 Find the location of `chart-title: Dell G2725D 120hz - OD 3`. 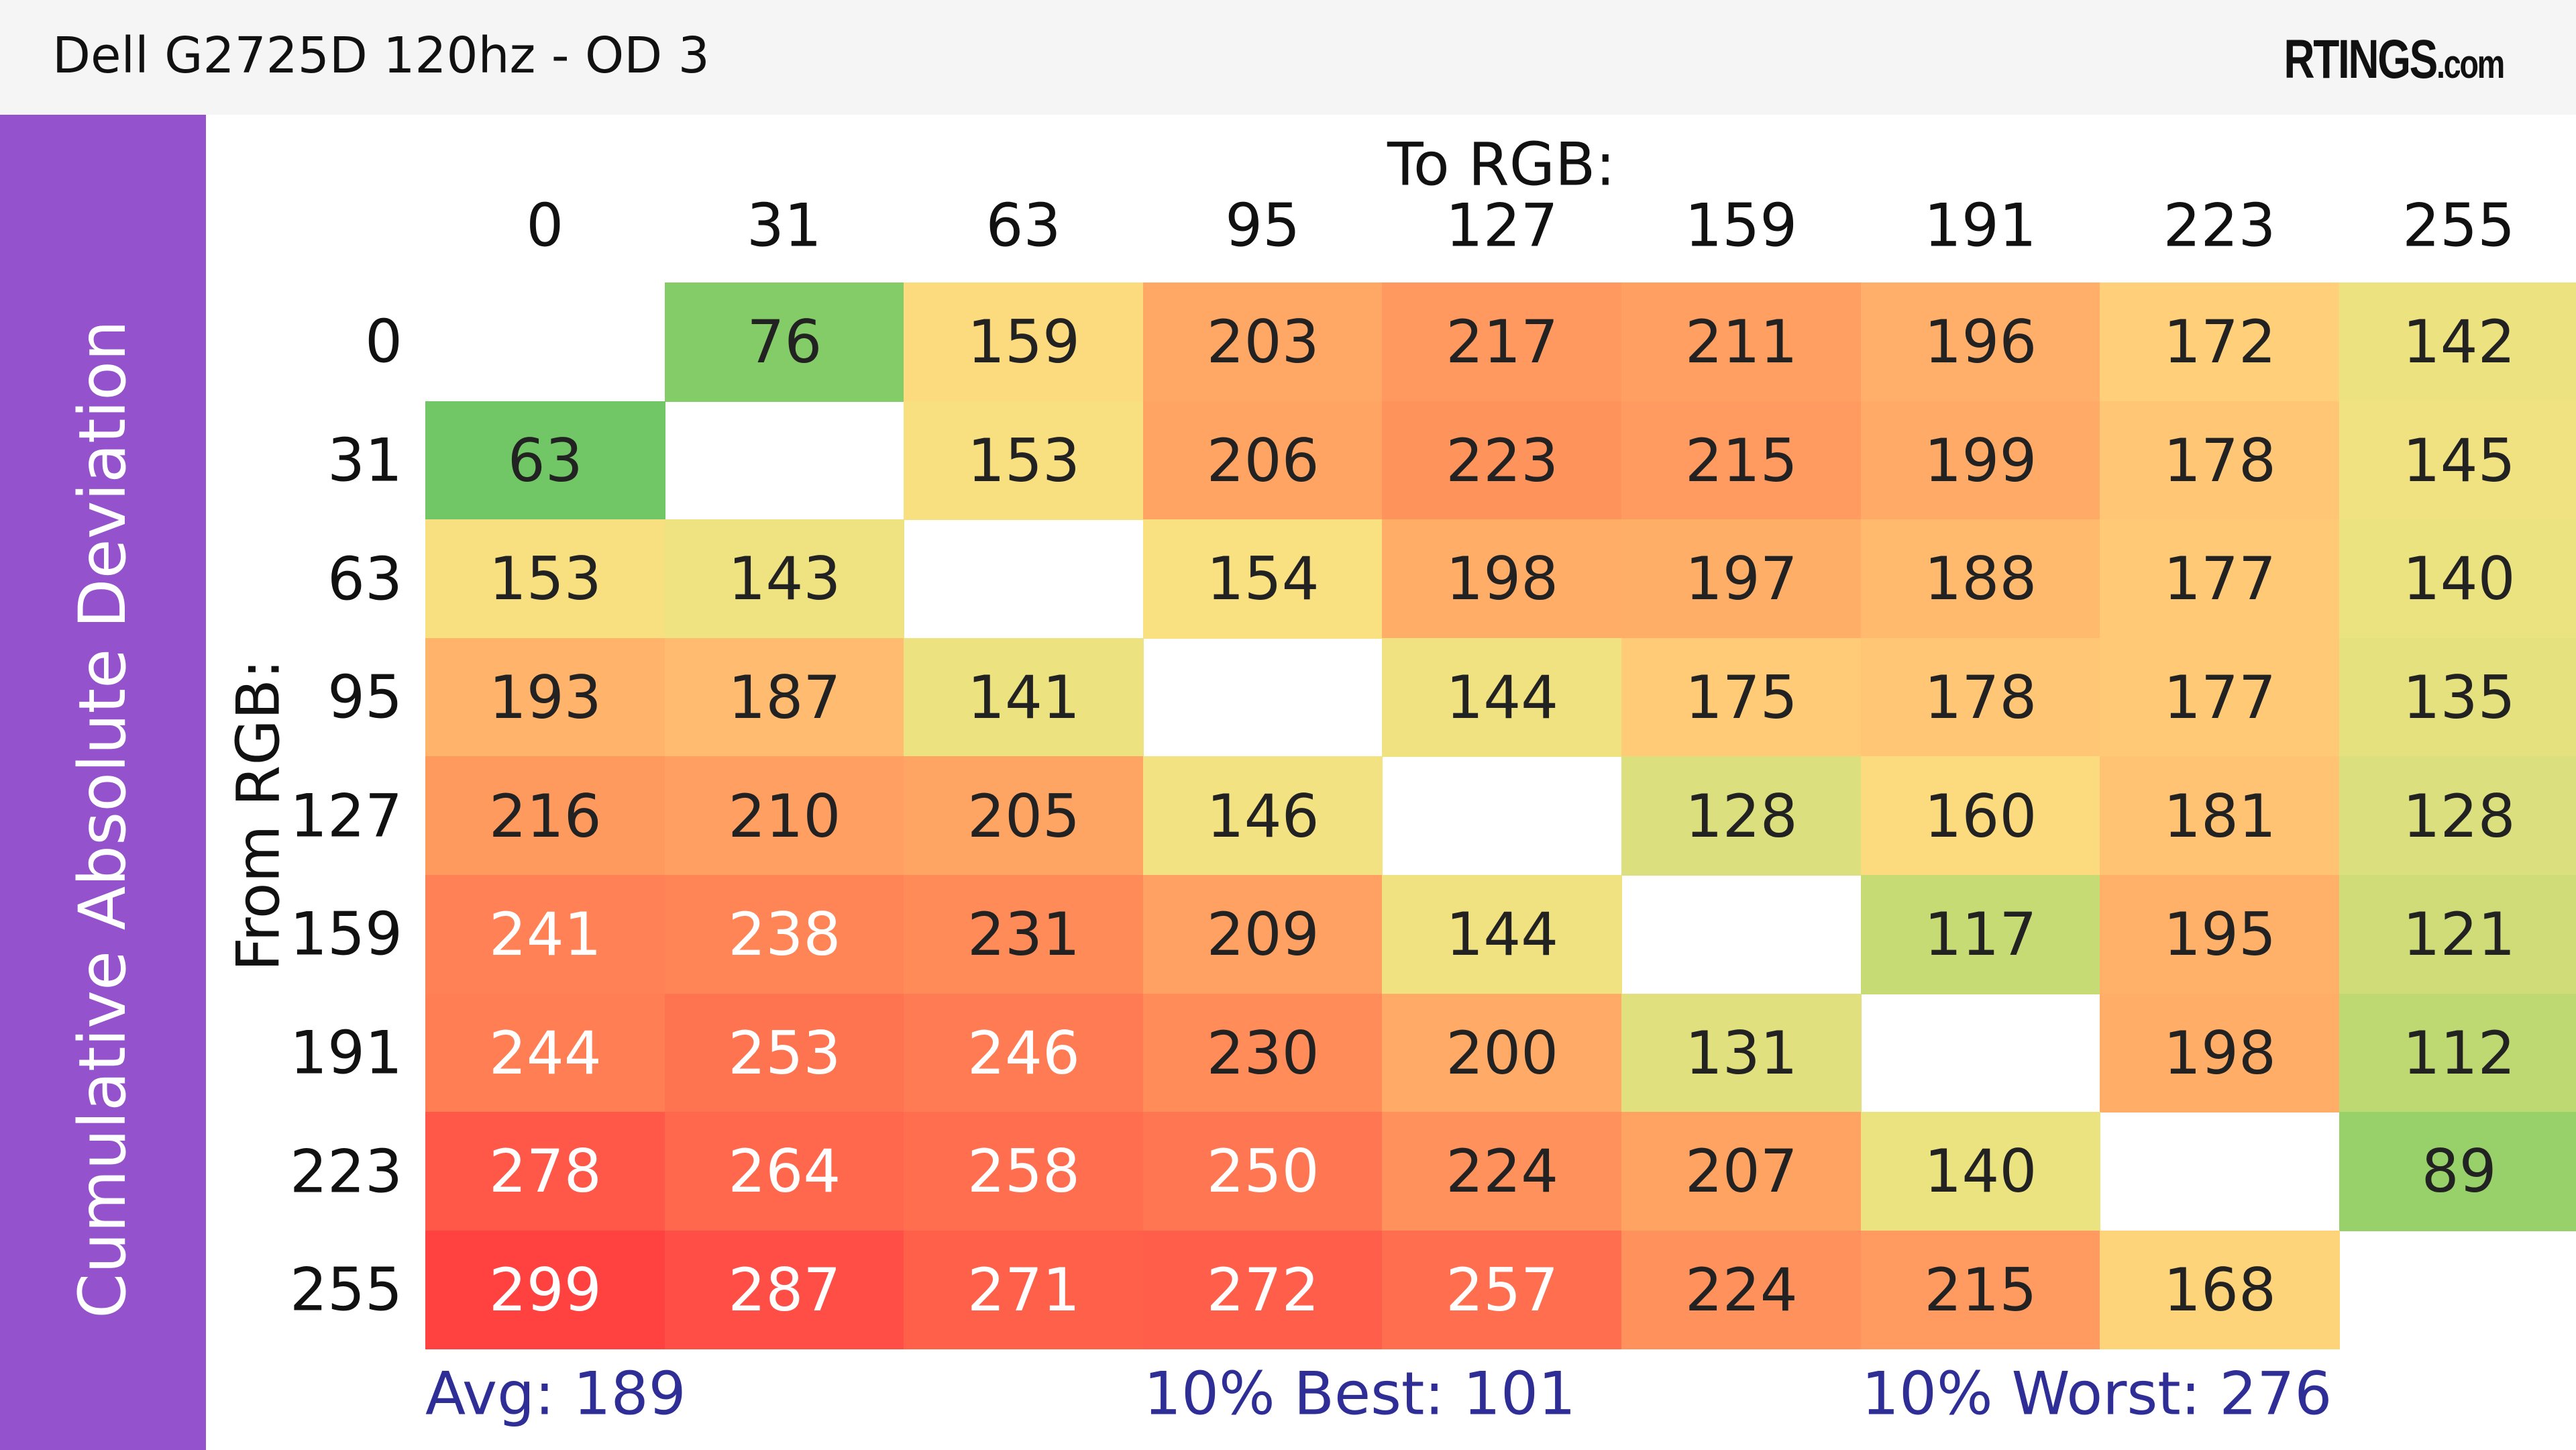

chart-title: Dell G2725D 120hz - OD 3 is located at coordinates (381, 56).